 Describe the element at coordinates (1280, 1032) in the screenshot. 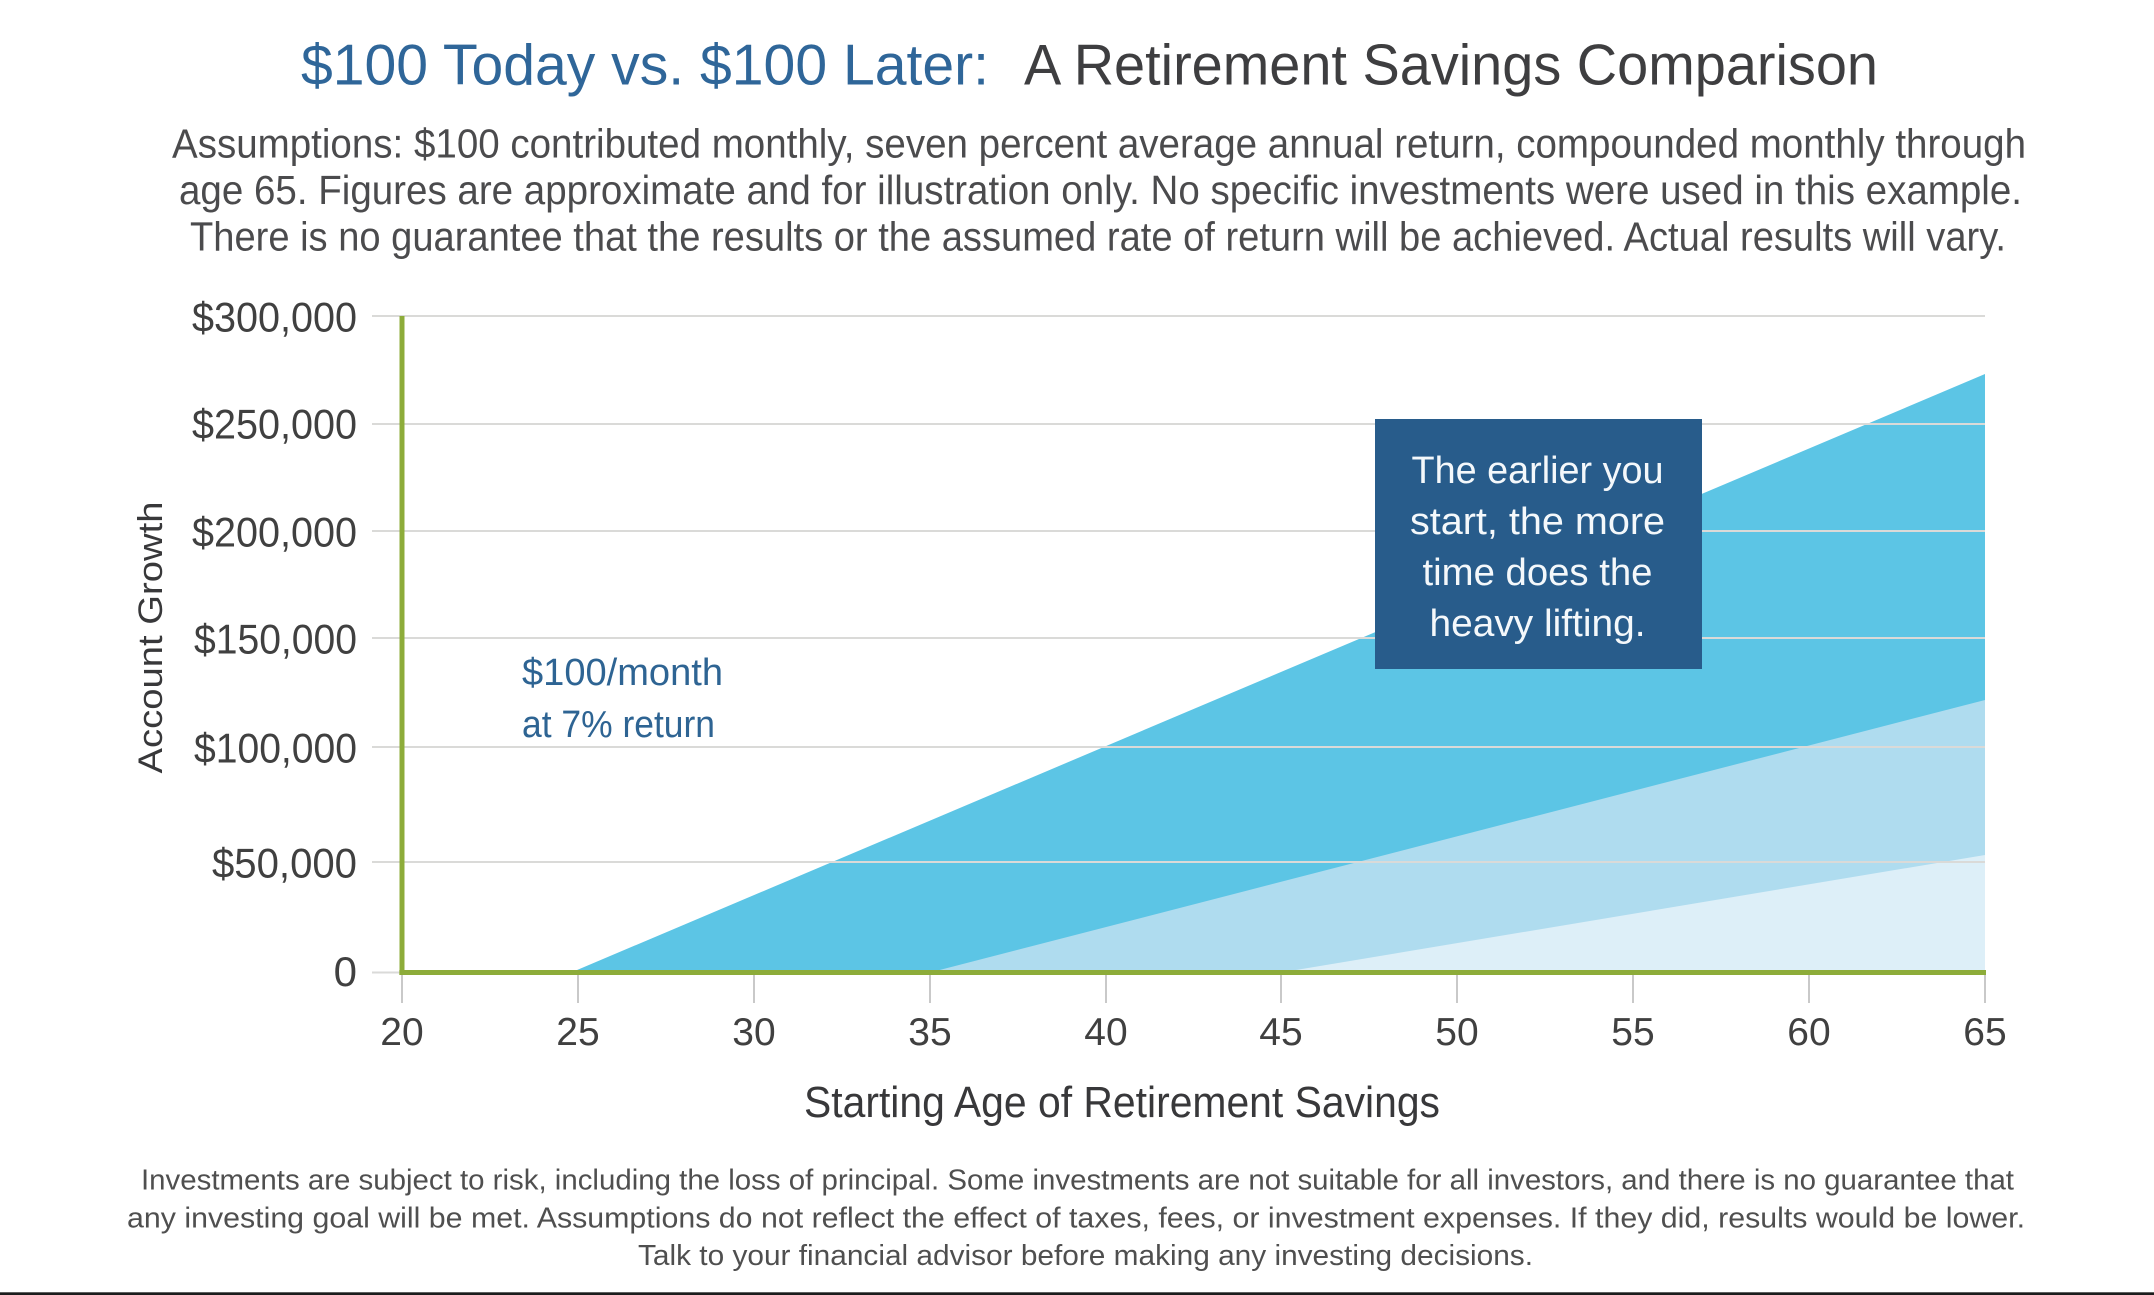

I see `svg-text: 45` at that location.